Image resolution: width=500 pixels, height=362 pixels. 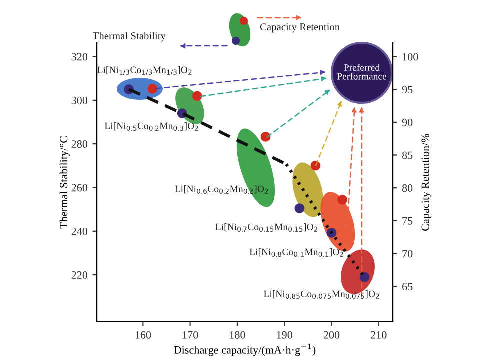 What do you see at coordinates (80, 100) in the screenshot?
I see `y-tick-label: 300` at bounding box center [80, 100].